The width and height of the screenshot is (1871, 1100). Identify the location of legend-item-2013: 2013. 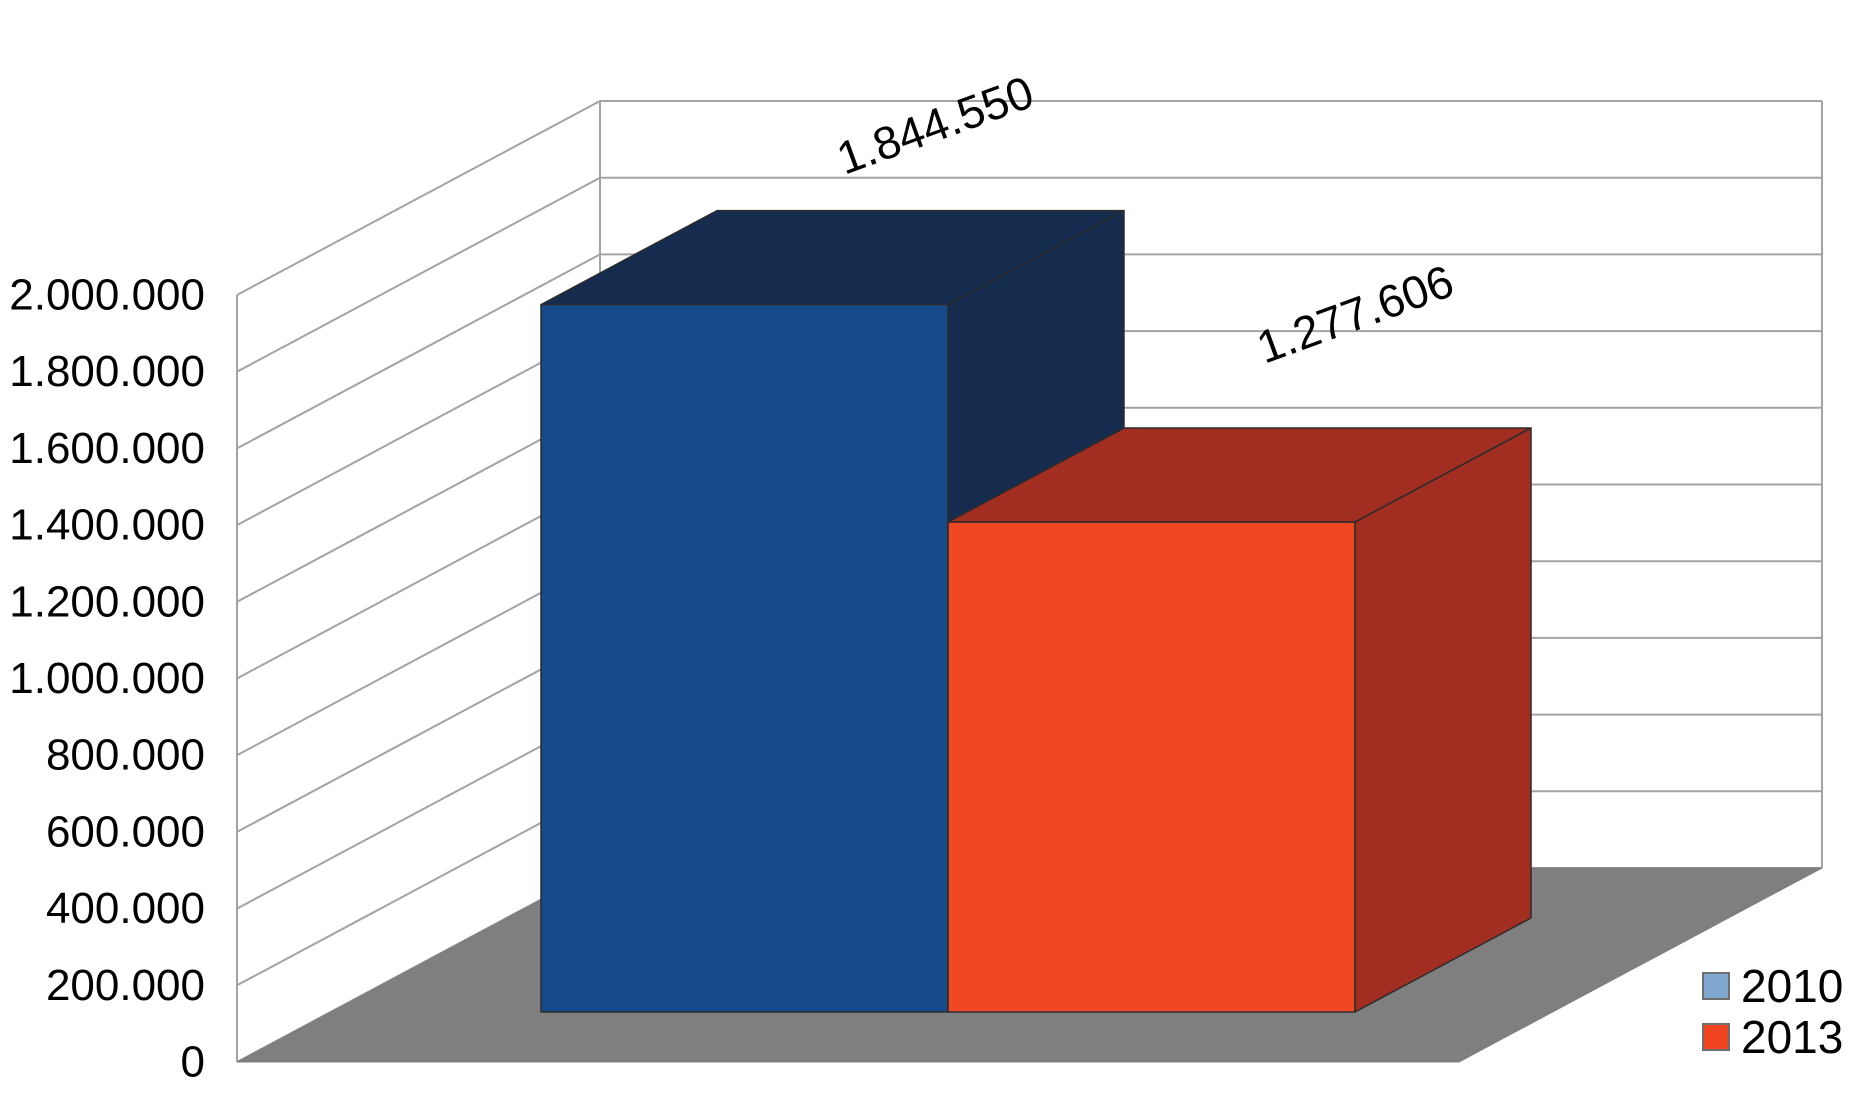
(1772, 1037).